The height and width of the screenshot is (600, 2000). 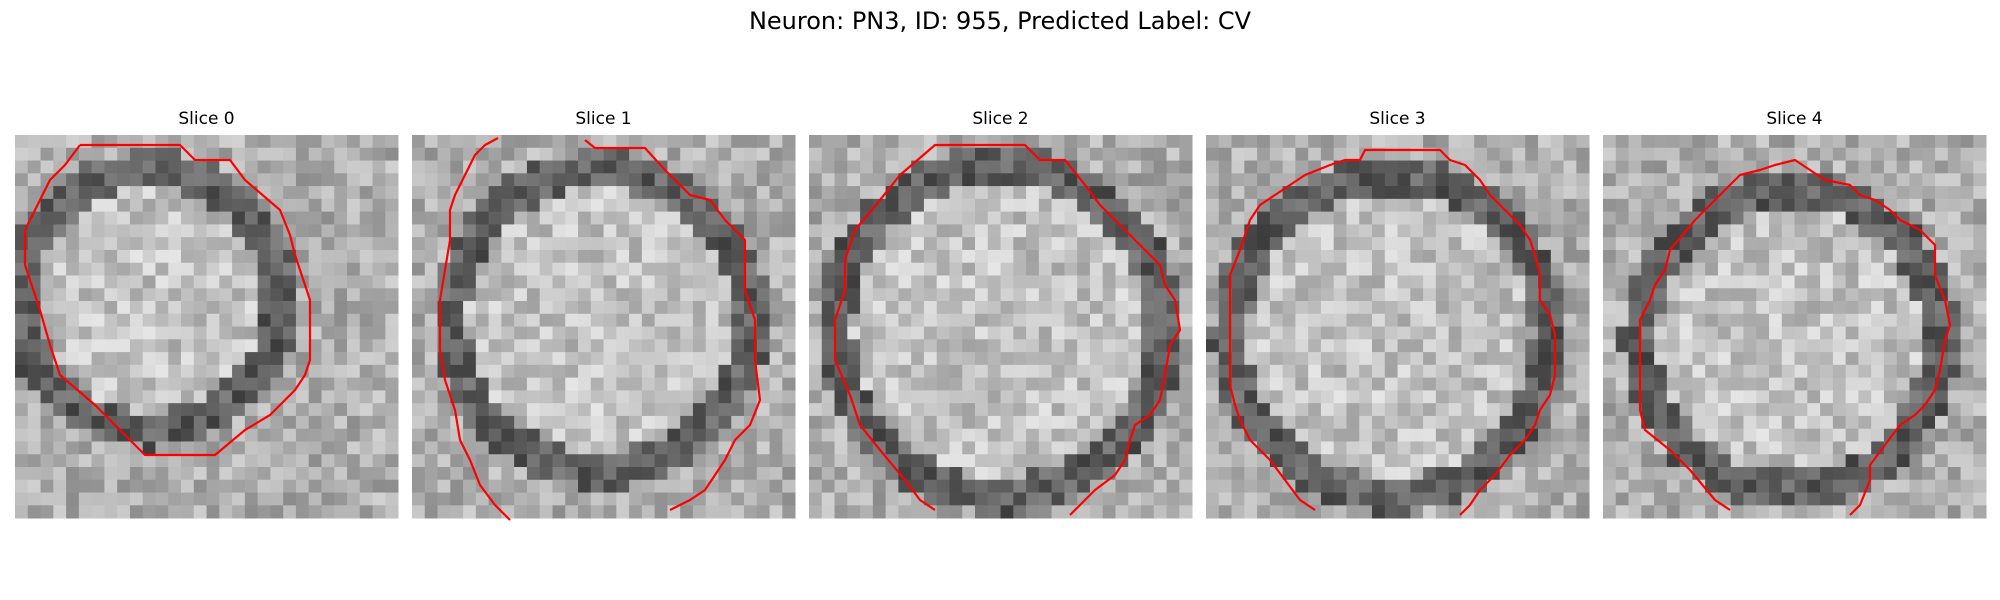 I want to click on slice-3-panel, so click(x=1398, y=327).